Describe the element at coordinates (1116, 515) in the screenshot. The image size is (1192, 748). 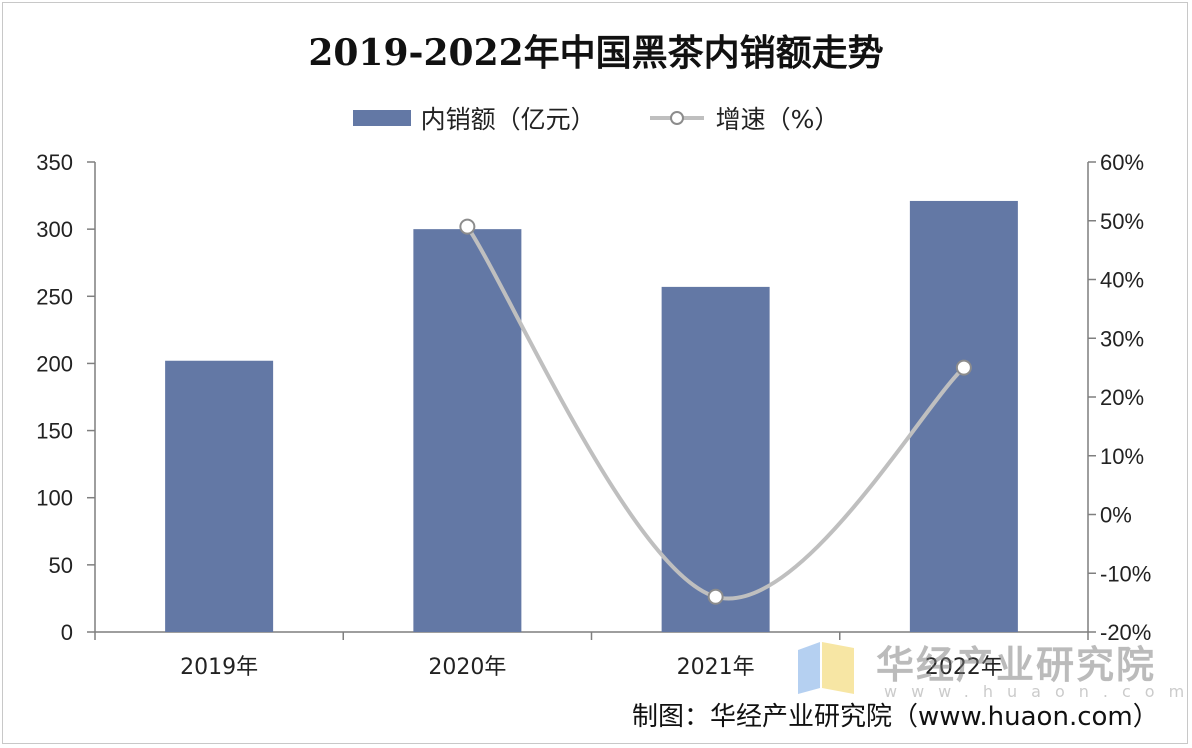
I see `right-tick-label: 0%` at that location.